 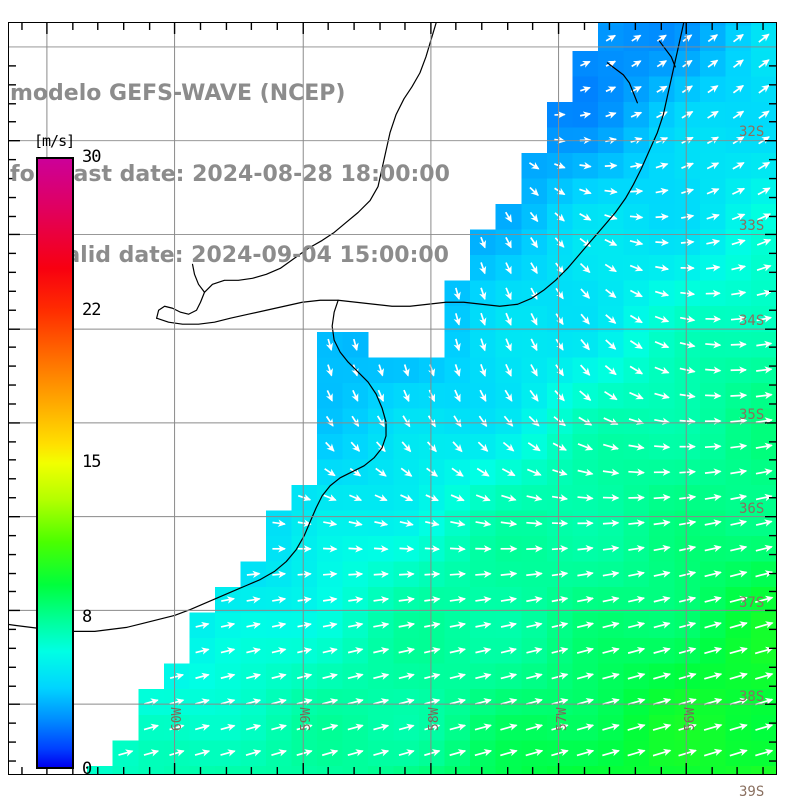 I want to click on colorbar-tick-0: 0, so click(x=87, y=769).